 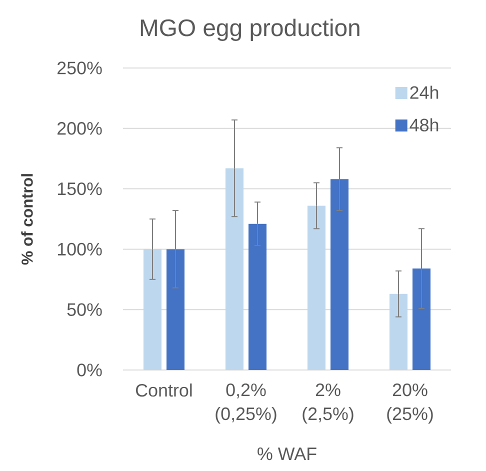 What do you see at coordinates (424, 125) in the screenshot?
I see `legend-label: 48h` at bounding box center [424, 125].